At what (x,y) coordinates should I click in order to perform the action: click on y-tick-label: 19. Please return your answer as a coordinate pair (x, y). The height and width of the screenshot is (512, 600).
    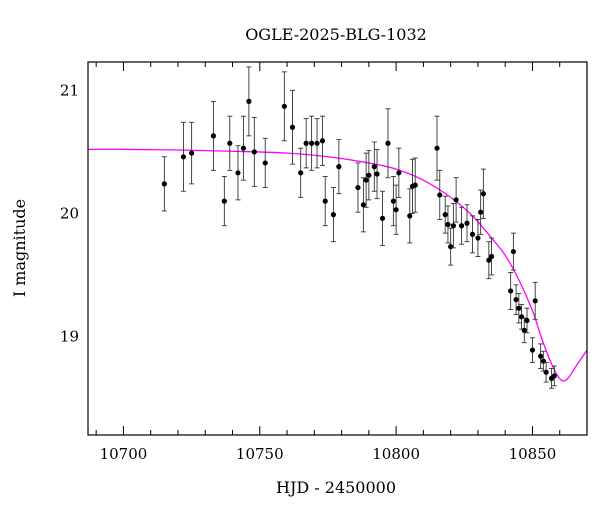
    Looking at the image, I should click on (69, 337).